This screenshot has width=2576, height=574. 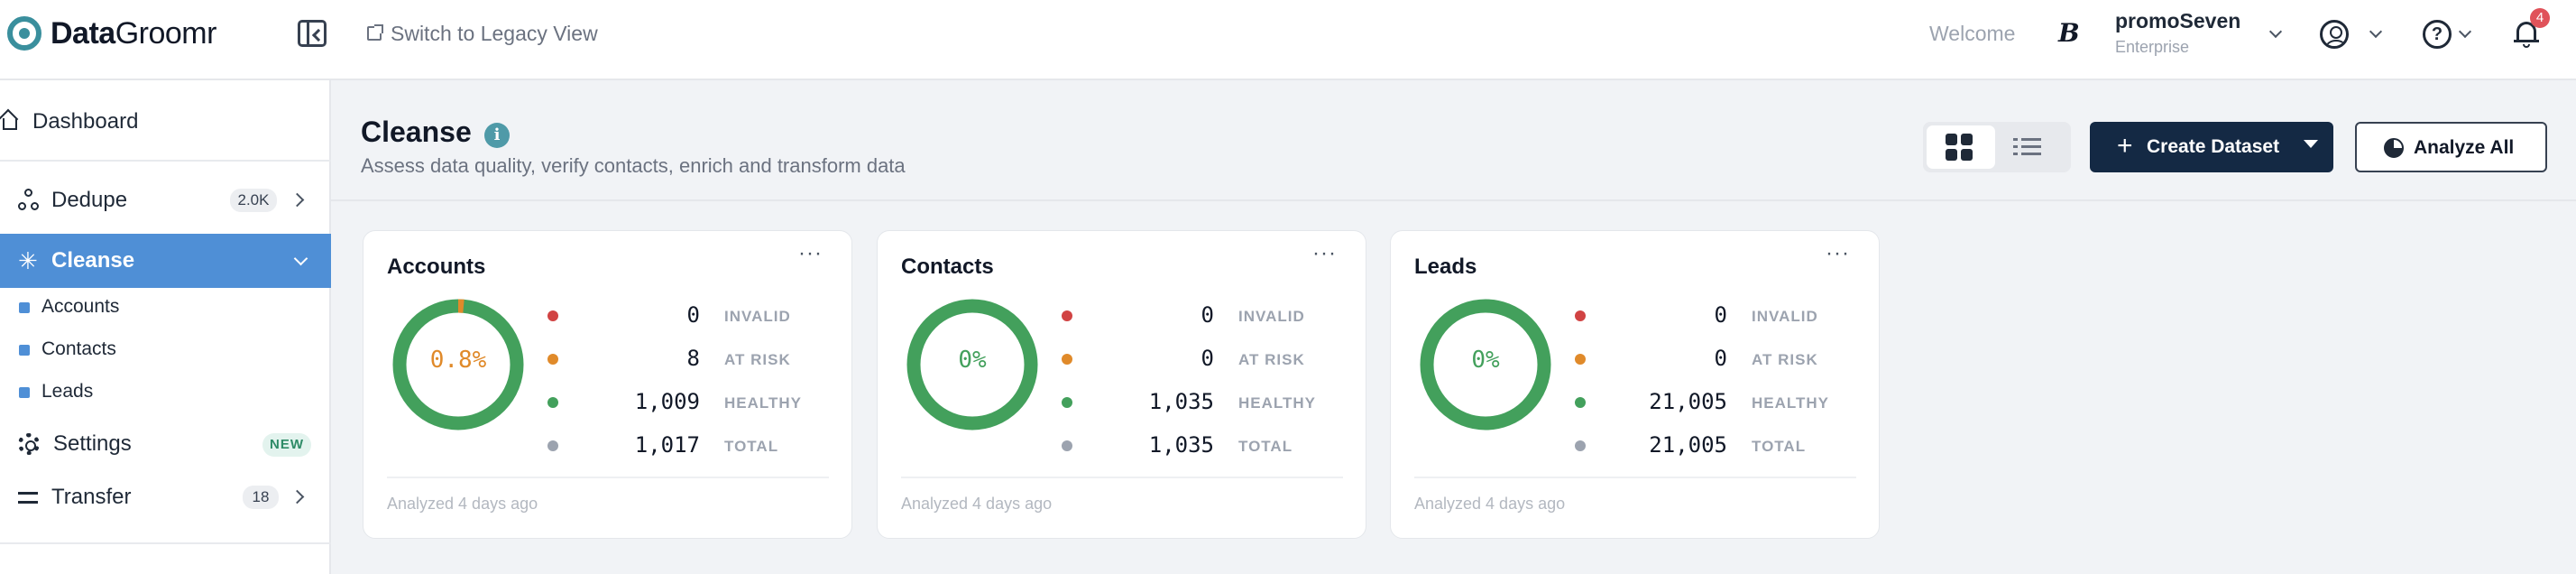 I want to click on dedupe-count-badge: 2.0K, so click(x=253, y=200).